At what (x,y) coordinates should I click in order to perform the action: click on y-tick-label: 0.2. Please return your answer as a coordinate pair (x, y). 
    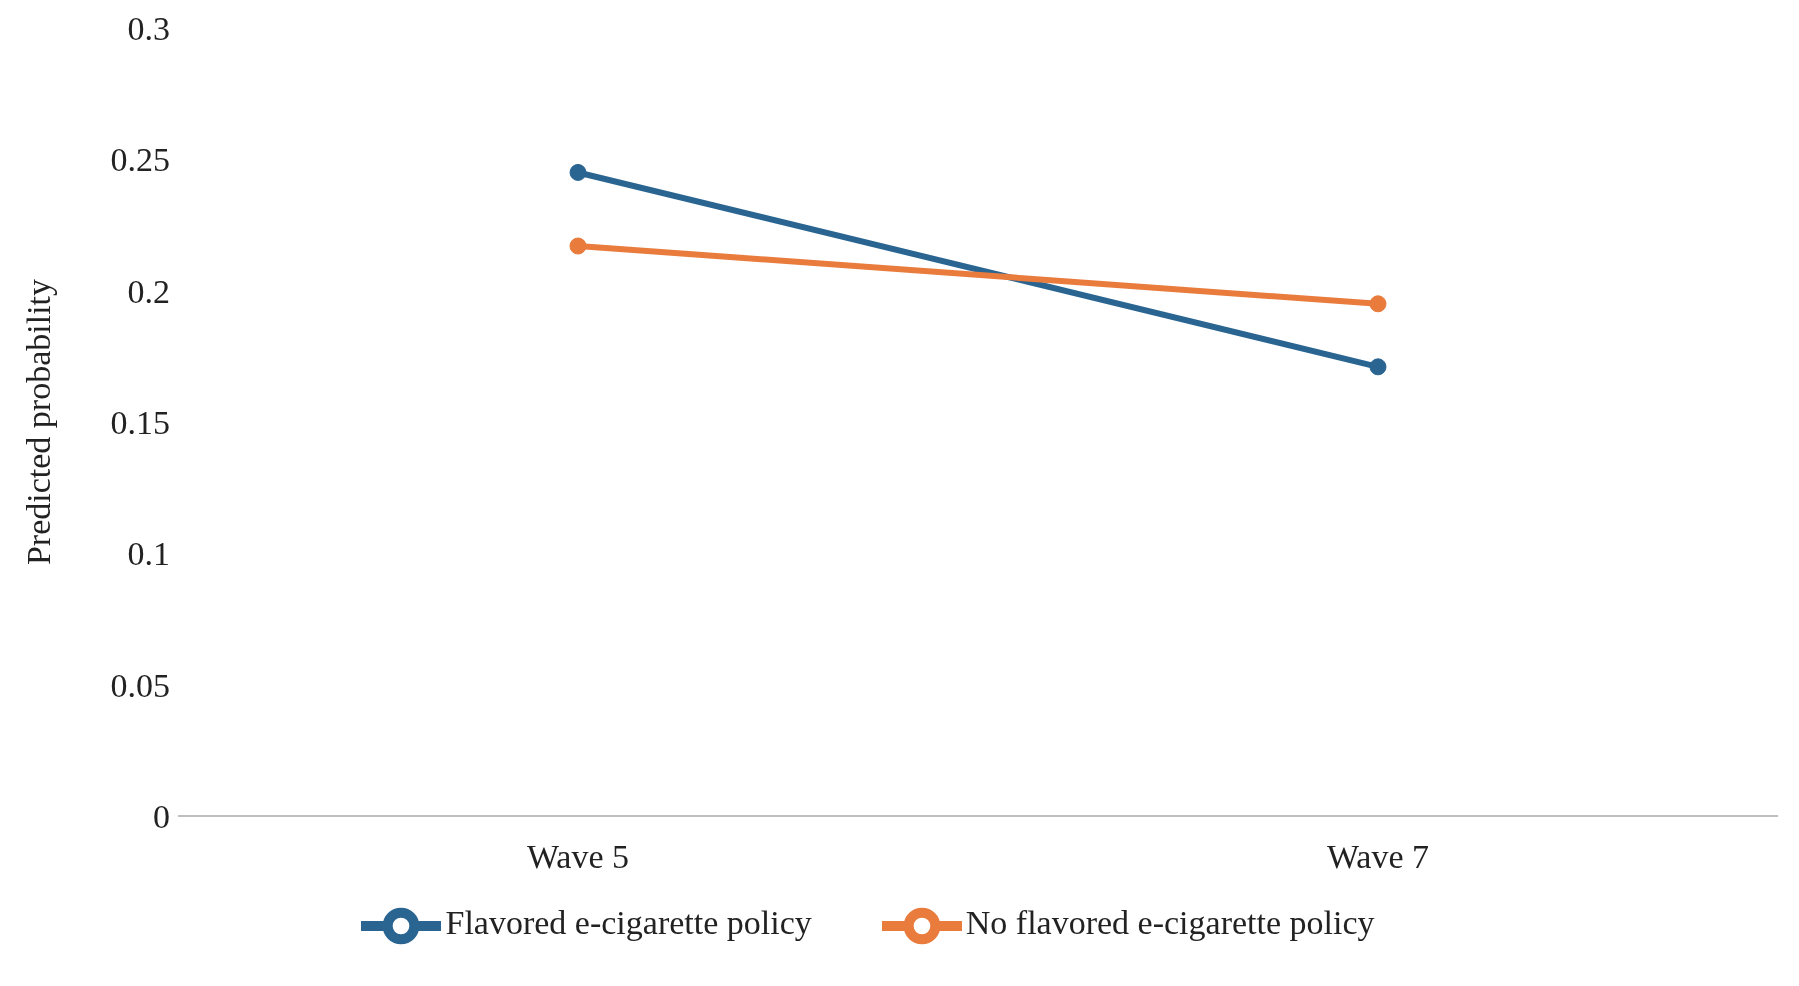
    Looking at the image, I should click on (148, 291).